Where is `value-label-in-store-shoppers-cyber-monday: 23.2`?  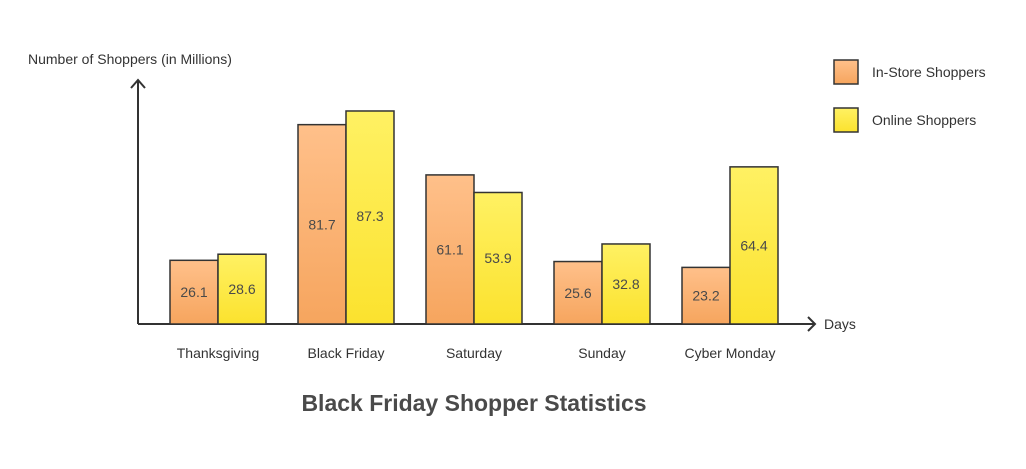 value-label-in-store-shoppers-cyber-monday: 23.2 is located at coordinates (705, 296).